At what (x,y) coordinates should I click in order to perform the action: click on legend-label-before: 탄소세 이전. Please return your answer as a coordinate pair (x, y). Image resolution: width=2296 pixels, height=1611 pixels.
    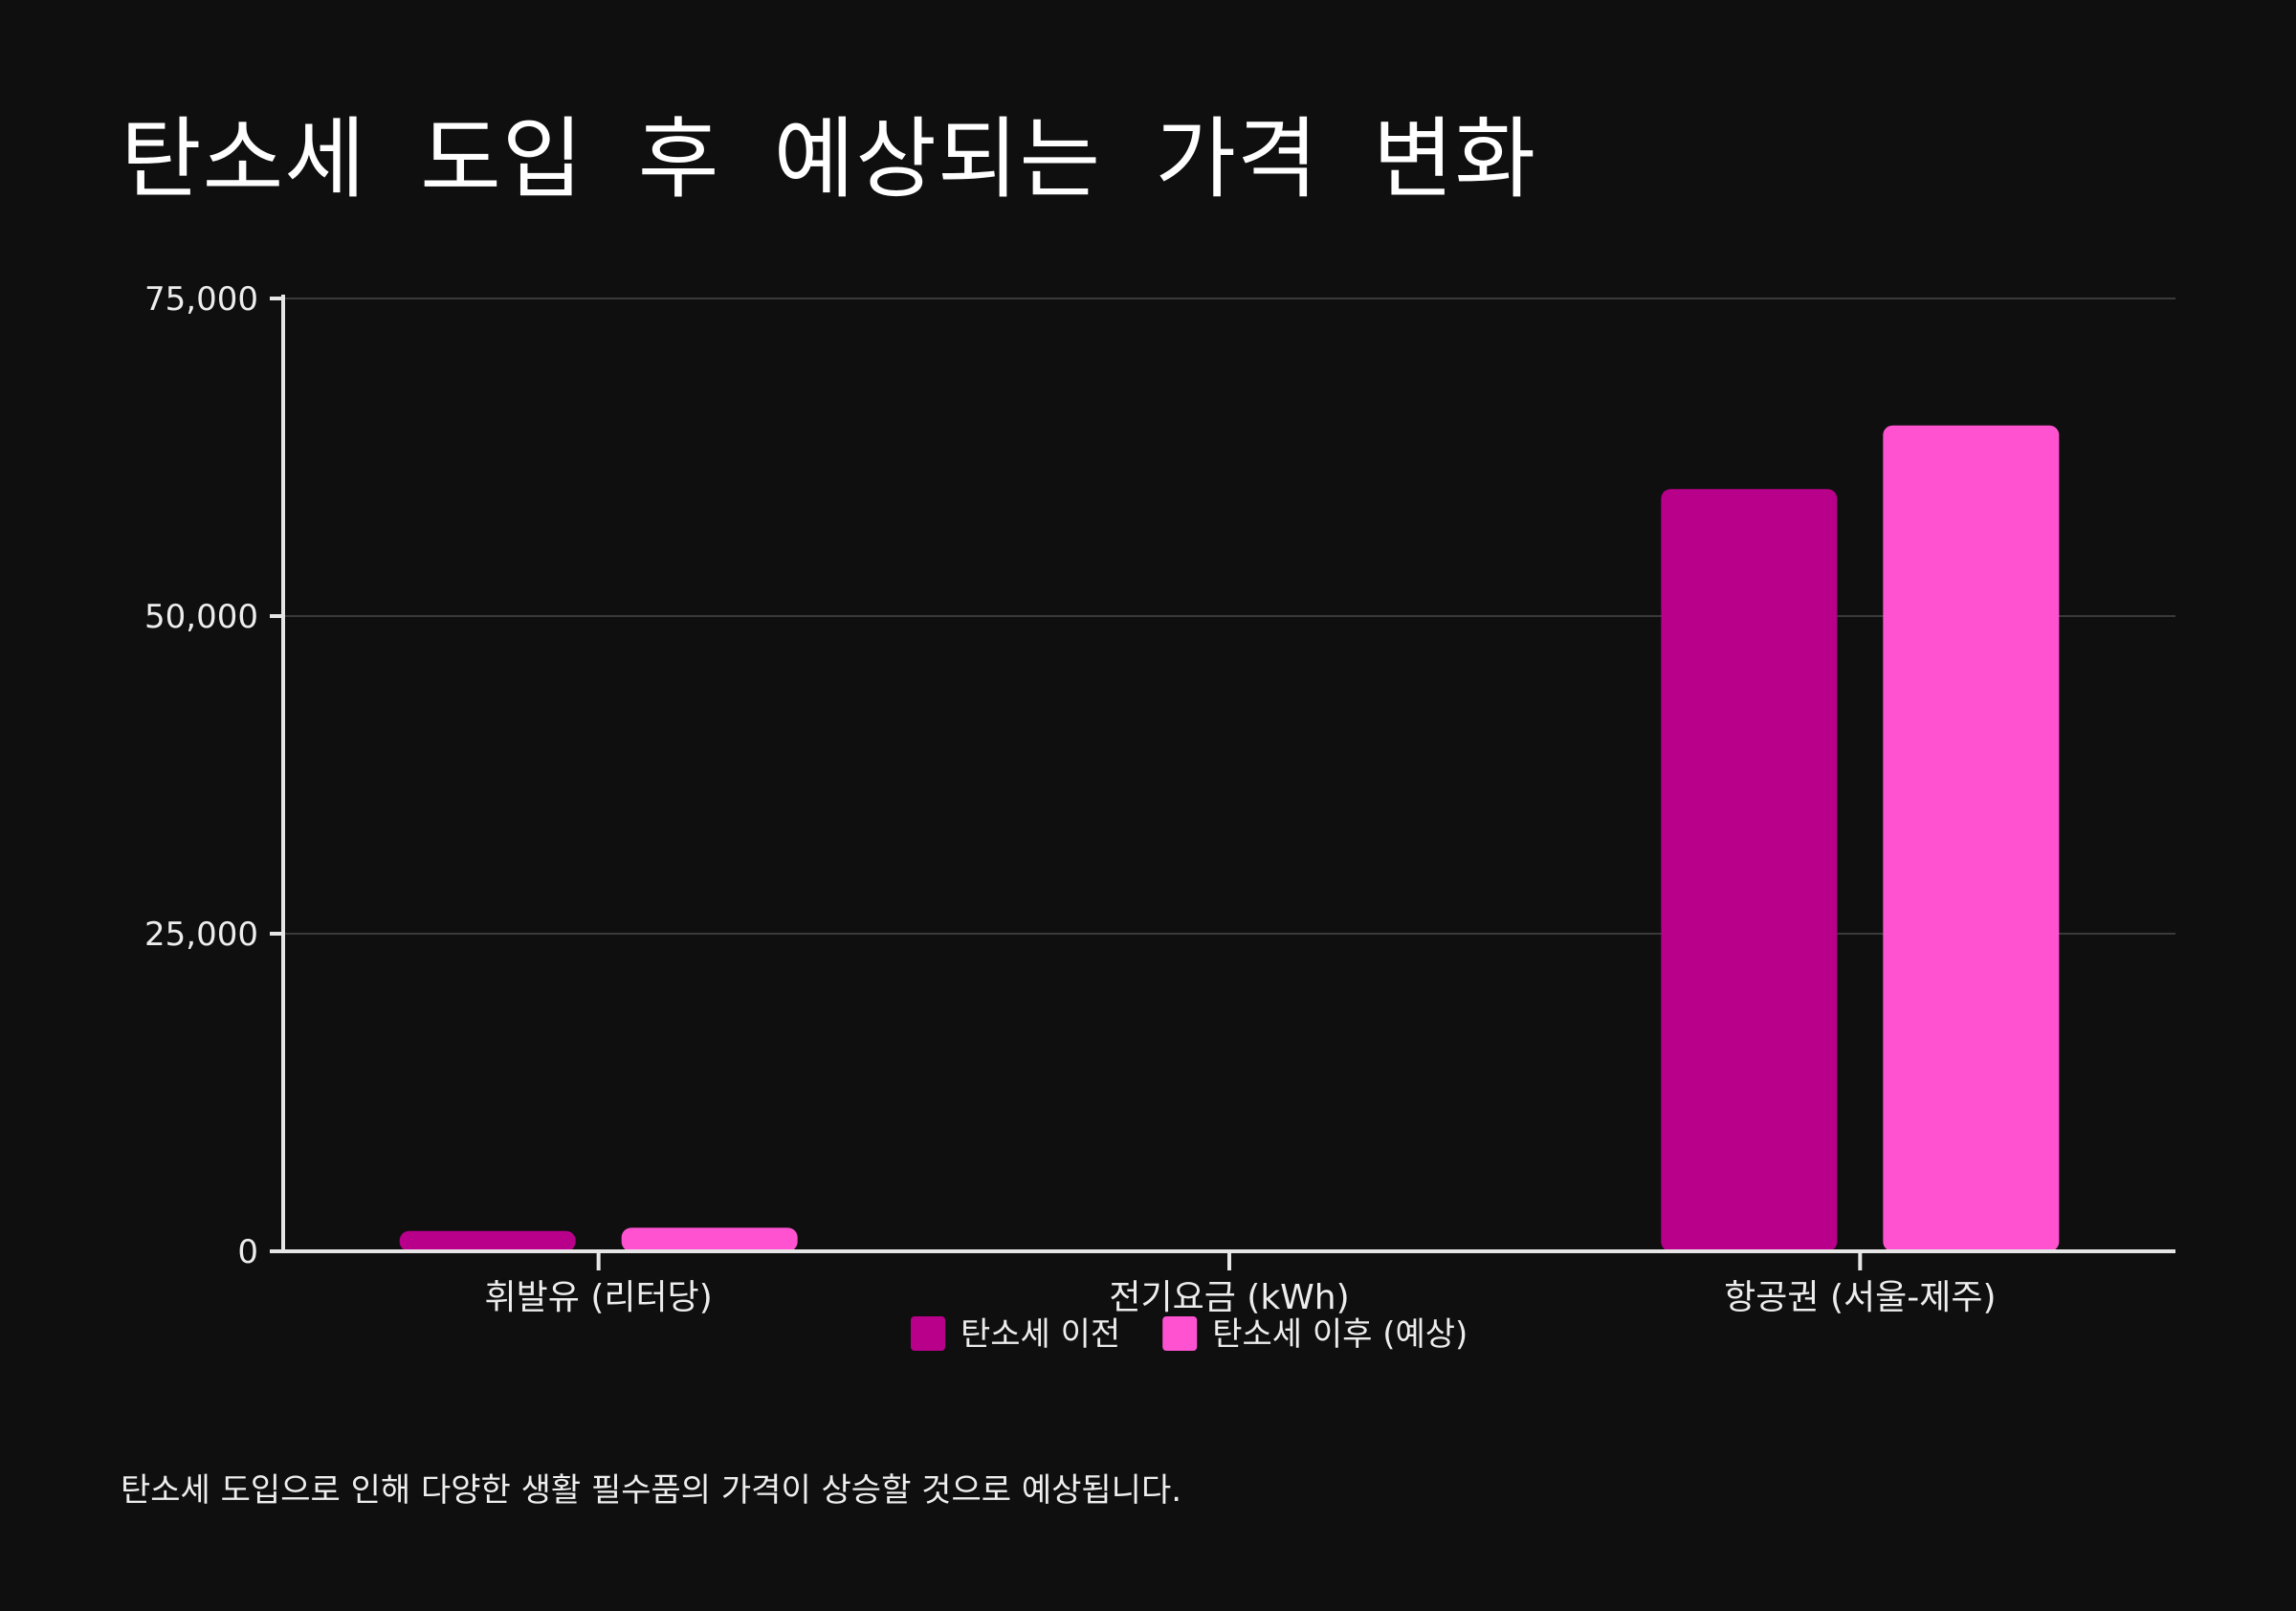
    Looking at the image, I should click on (1040, 1334).